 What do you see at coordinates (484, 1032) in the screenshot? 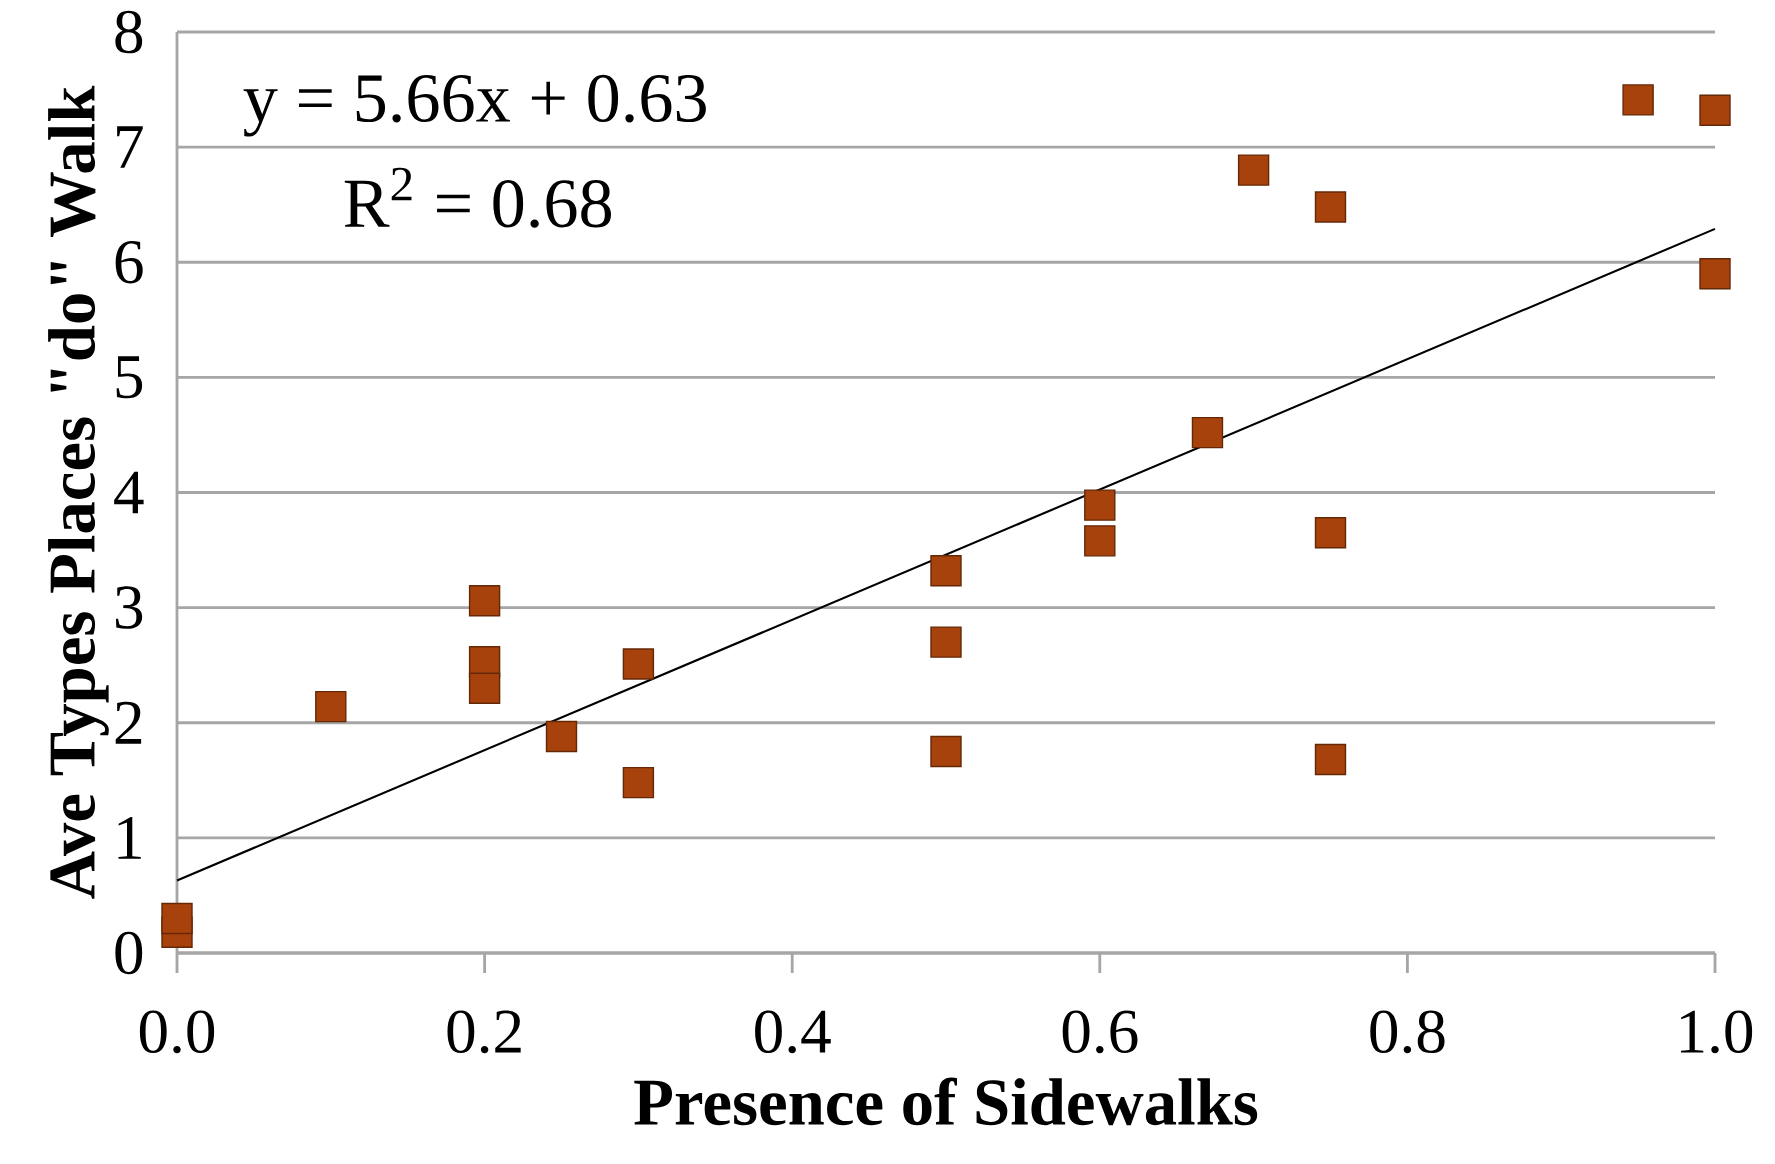
I see `x-tick-label: 0.2` at bounding box center [484, 1032].